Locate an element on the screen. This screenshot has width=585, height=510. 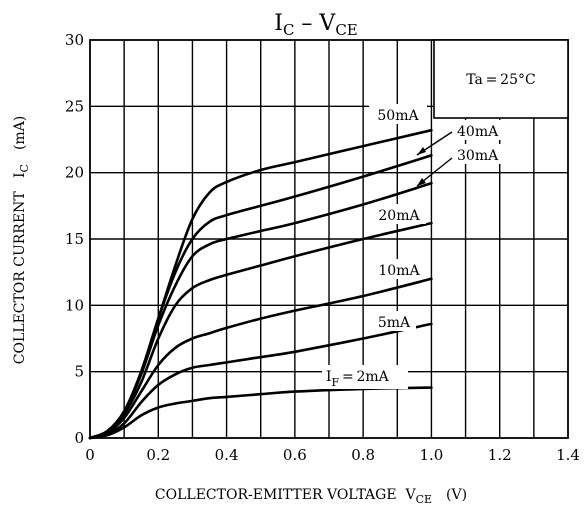
title-vce: V is located at coordinates (327, 23).